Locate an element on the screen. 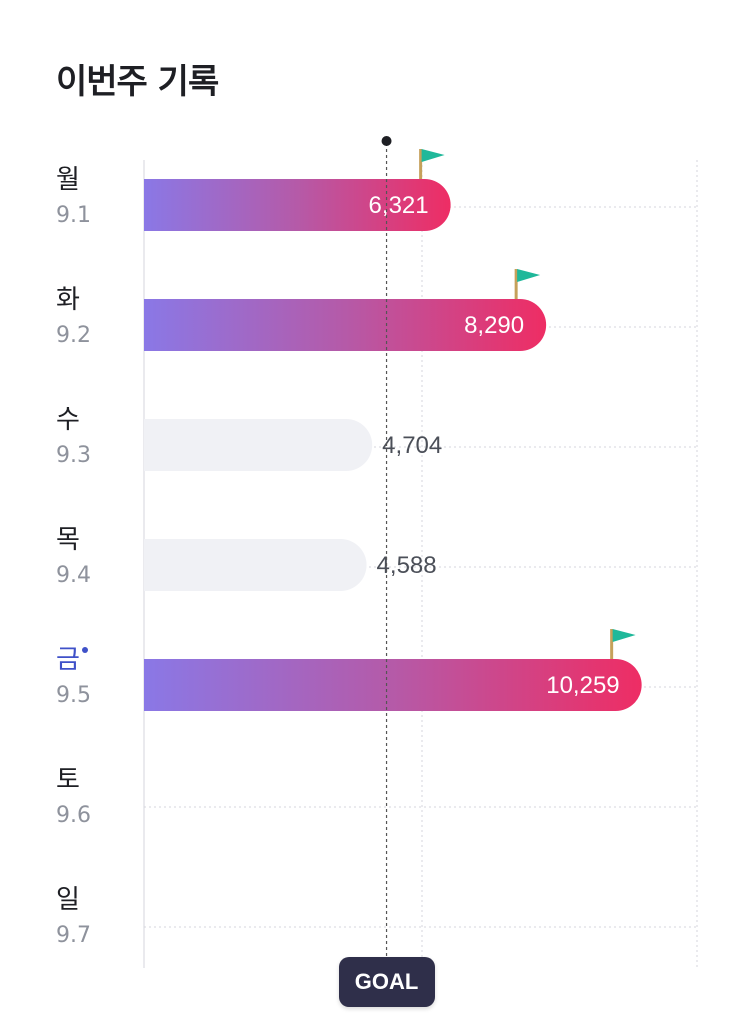  day-label-row: 월 9.1 is located at coordinates (96, 198).